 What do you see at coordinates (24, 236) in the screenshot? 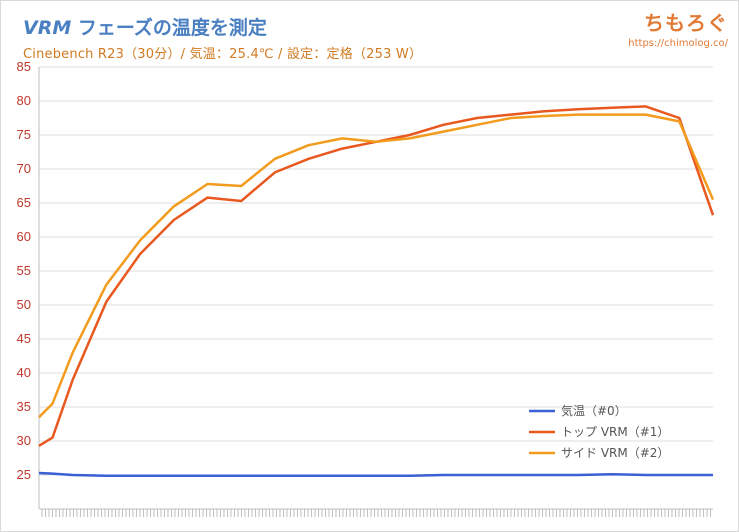
I see `y-tick-label: 60` at bounding box center [24, 236].